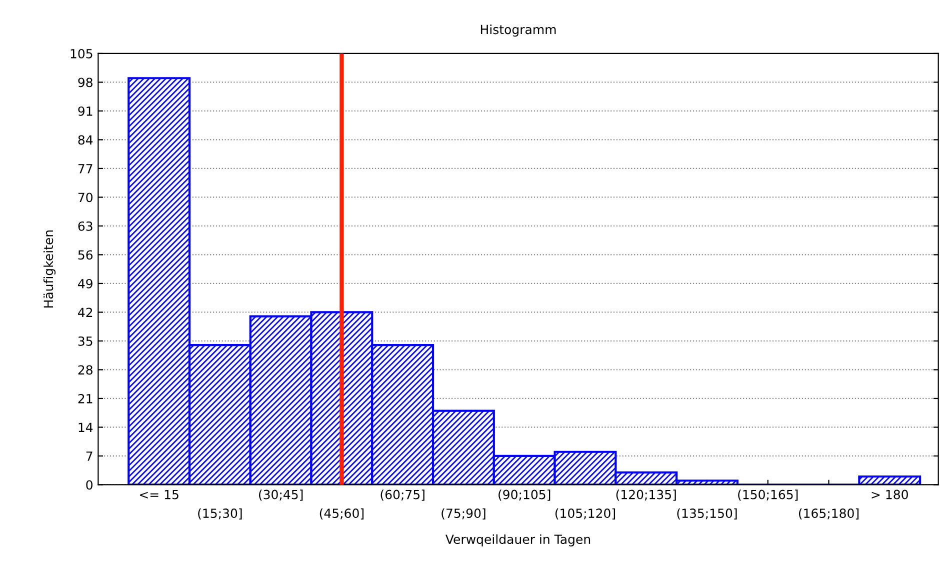  I want to click on y-tick-label: 21, so click(85, 399).